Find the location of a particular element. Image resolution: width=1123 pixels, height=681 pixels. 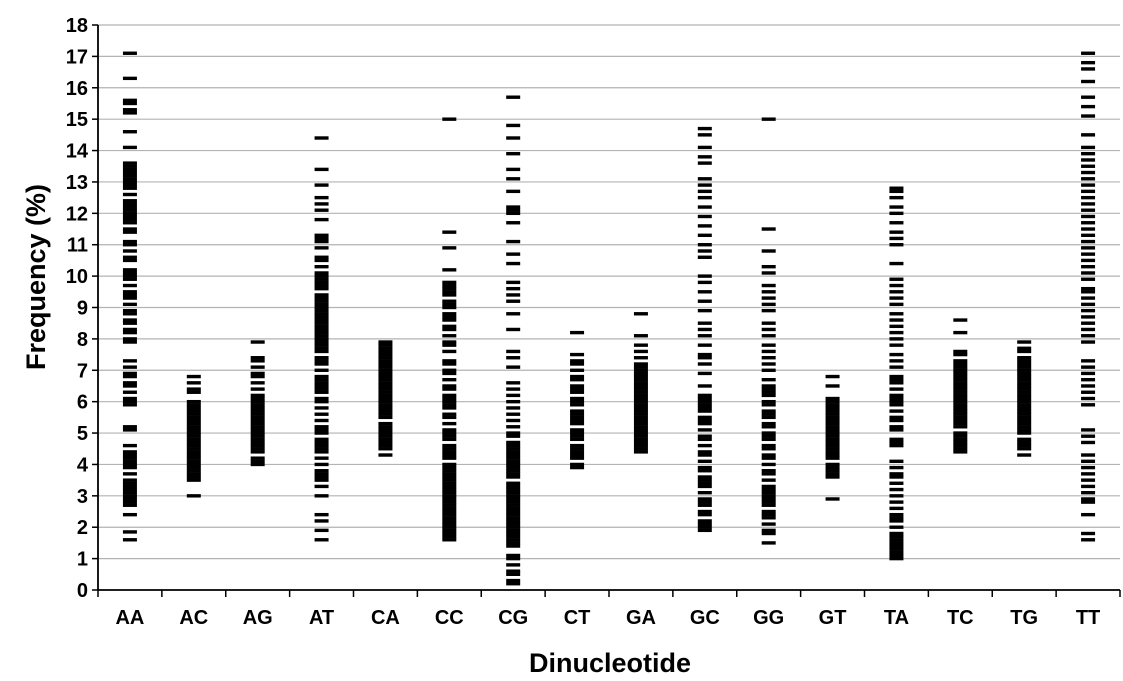

y-tick-label: 0 is located at coordinates (82, 591).